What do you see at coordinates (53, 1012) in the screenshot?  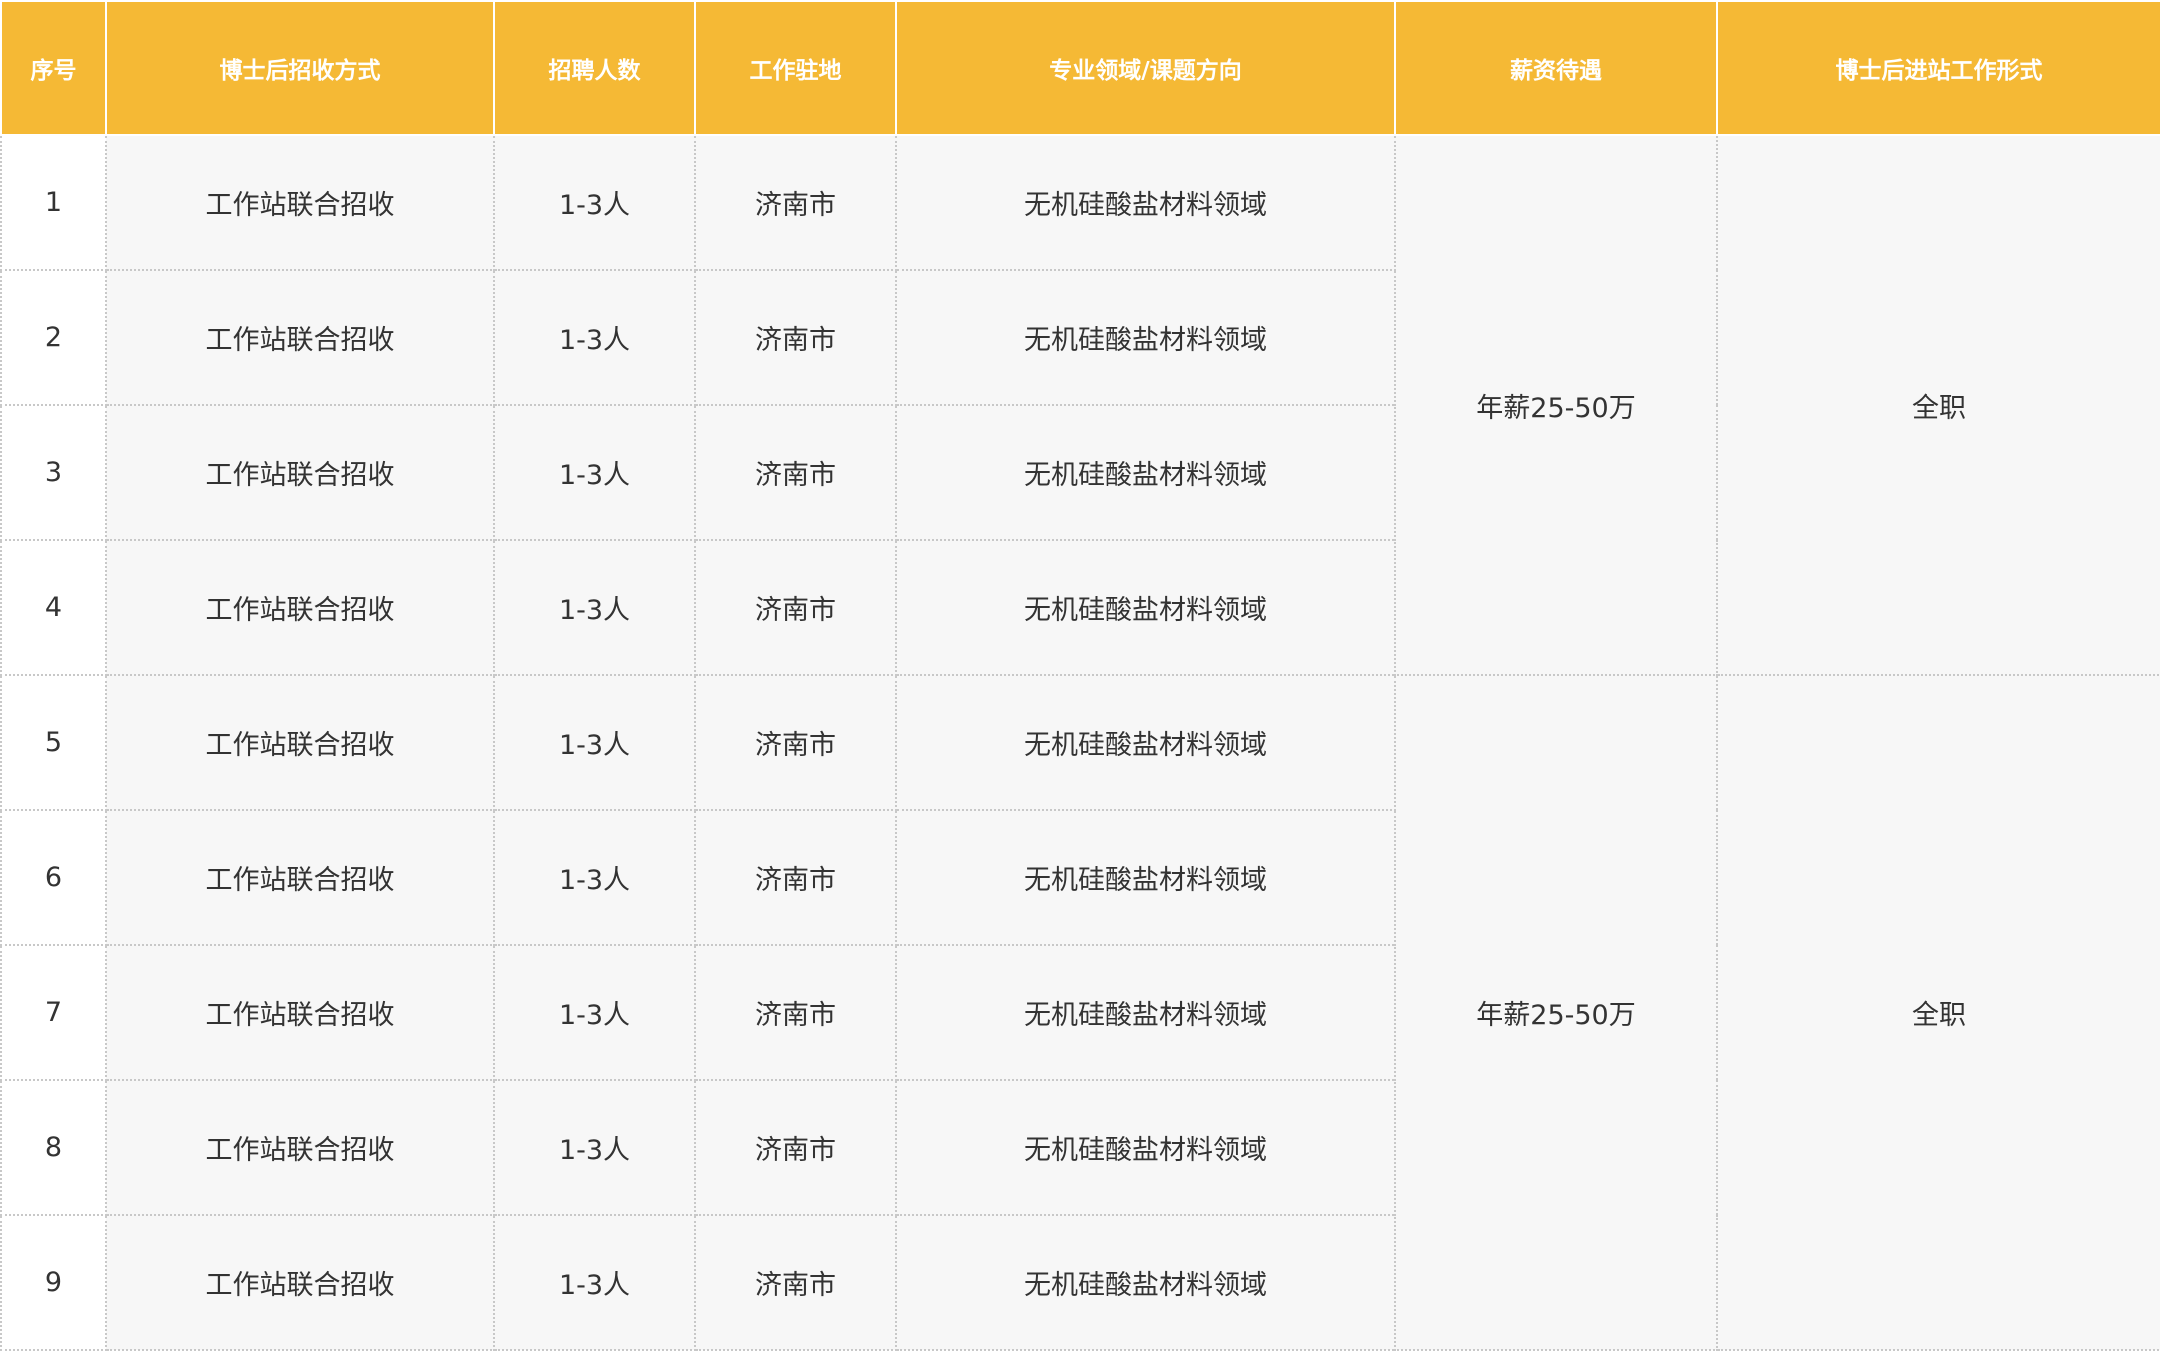 I see `cell-index: 7` at bounding box center [53, 1012].